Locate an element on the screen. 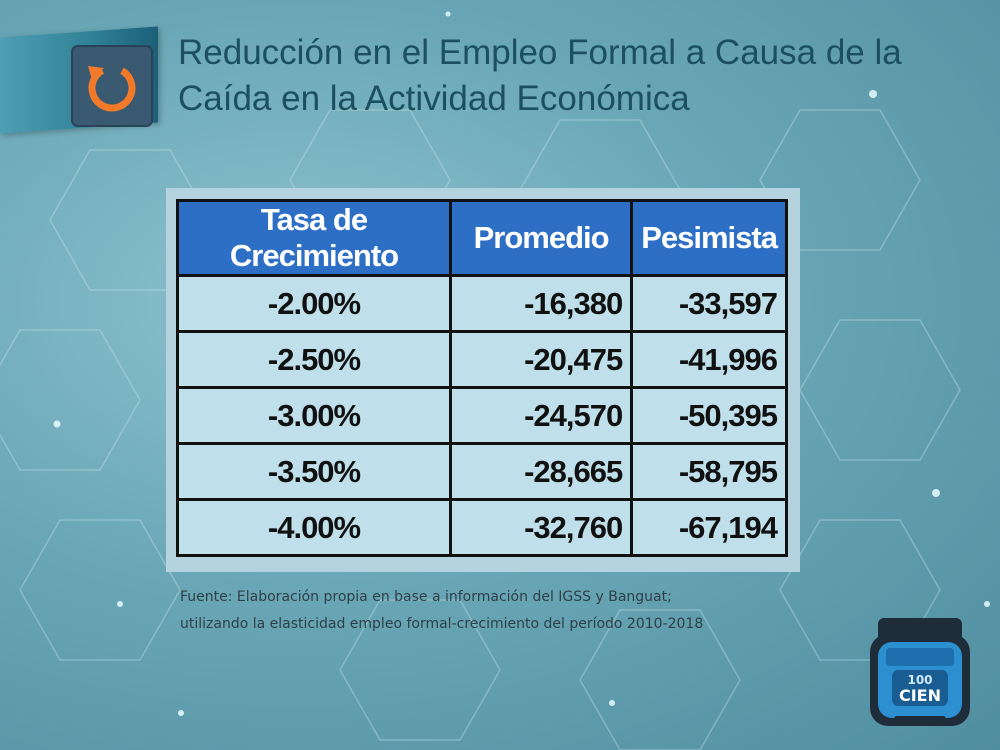 This screenshot has height=750, width=1000. cell-promedio: -24,570 is located at coordinates (541, 415).